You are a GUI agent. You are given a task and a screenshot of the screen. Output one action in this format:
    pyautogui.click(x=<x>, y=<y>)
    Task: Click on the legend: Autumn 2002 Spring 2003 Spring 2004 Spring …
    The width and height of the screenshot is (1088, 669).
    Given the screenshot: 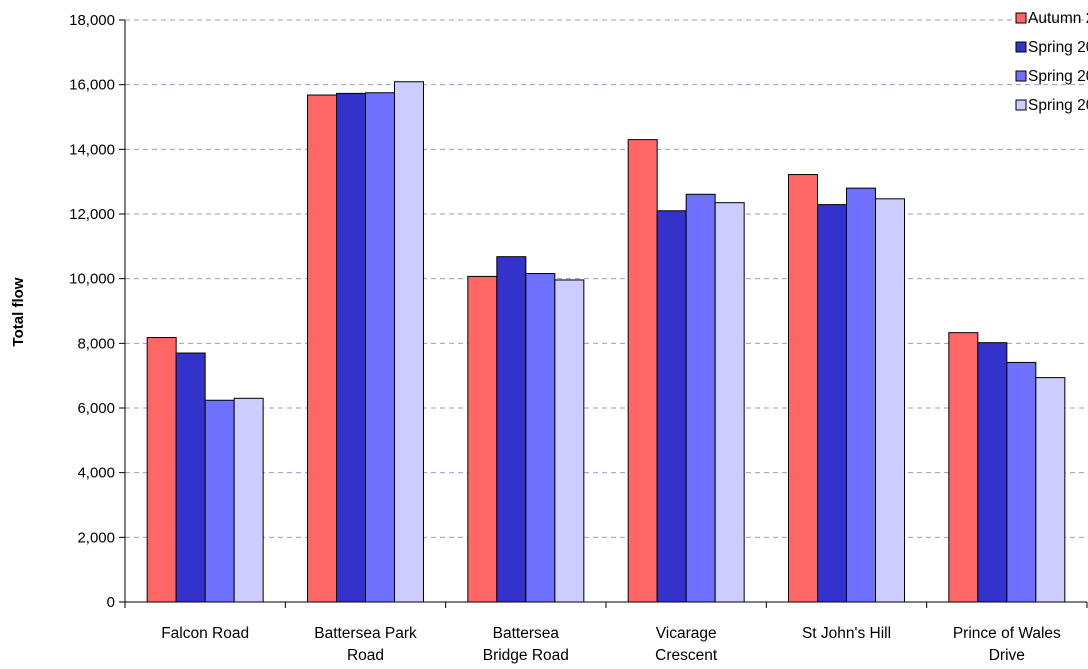 What is the action you would take?
    pyautogui.click(x=1051, y=62)
    